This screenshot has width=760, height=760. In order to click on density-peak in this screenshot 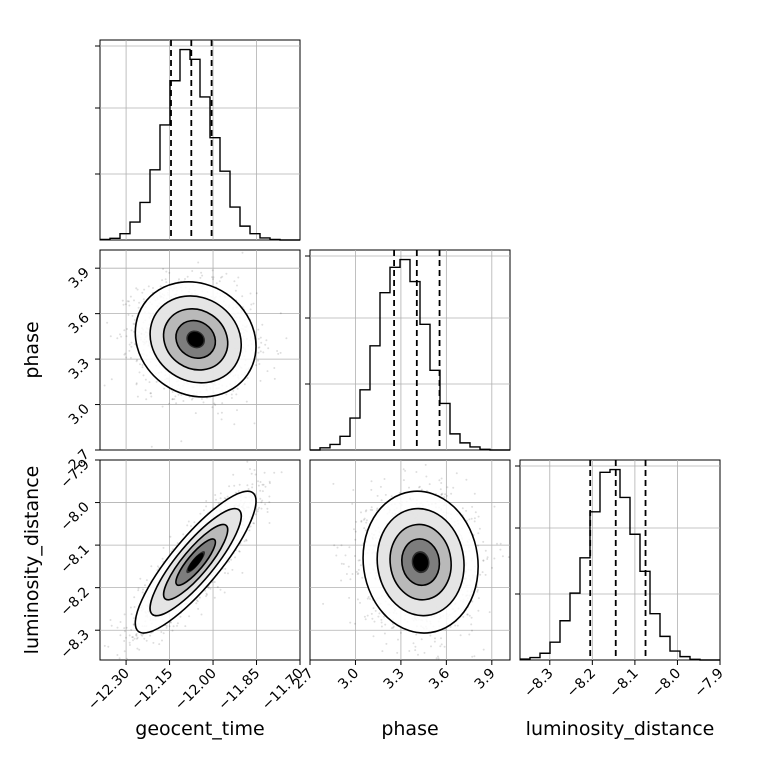, I will do `click(195, 339)`.